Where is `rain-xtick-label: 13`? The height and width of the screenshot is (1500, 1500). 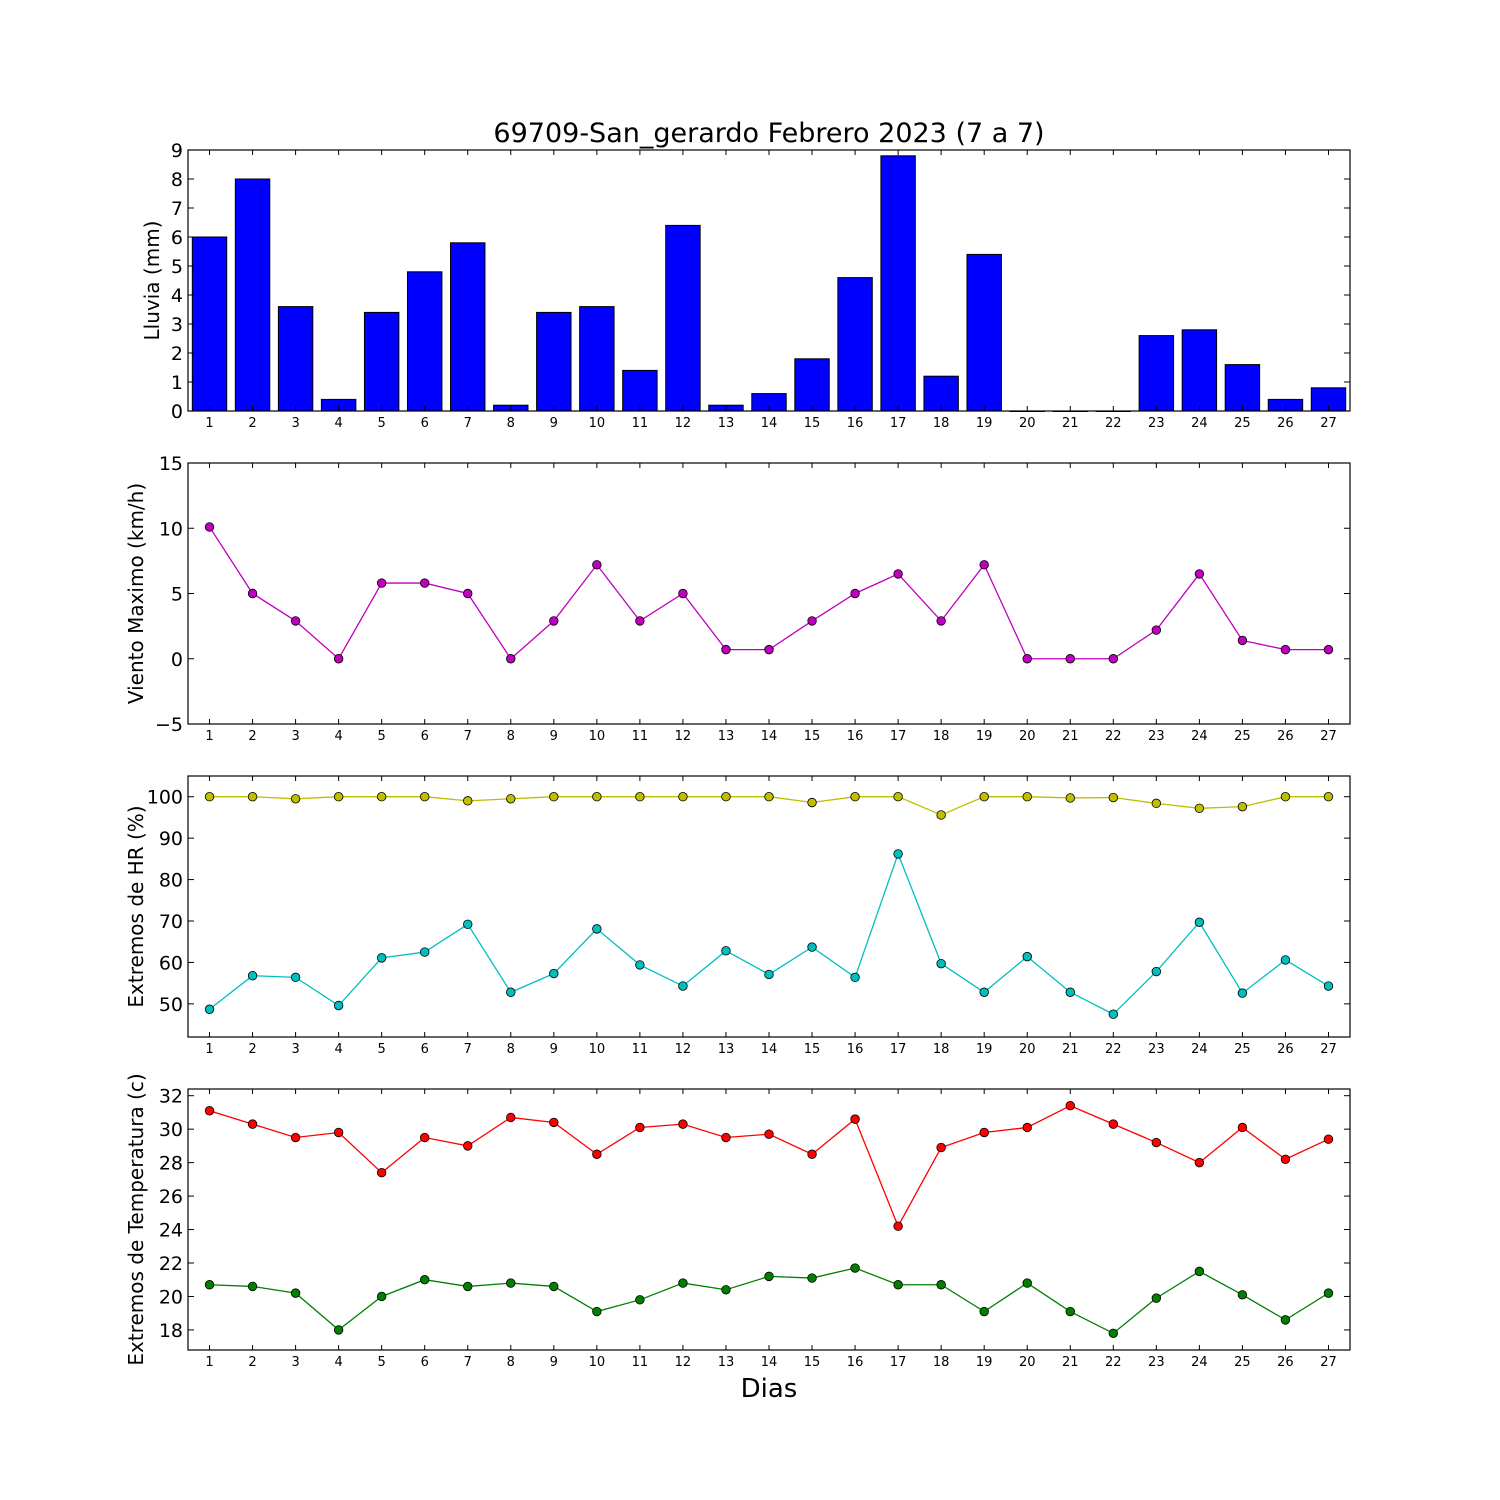
rain-xtick-label: 13 is located at coordinates (726, 423).